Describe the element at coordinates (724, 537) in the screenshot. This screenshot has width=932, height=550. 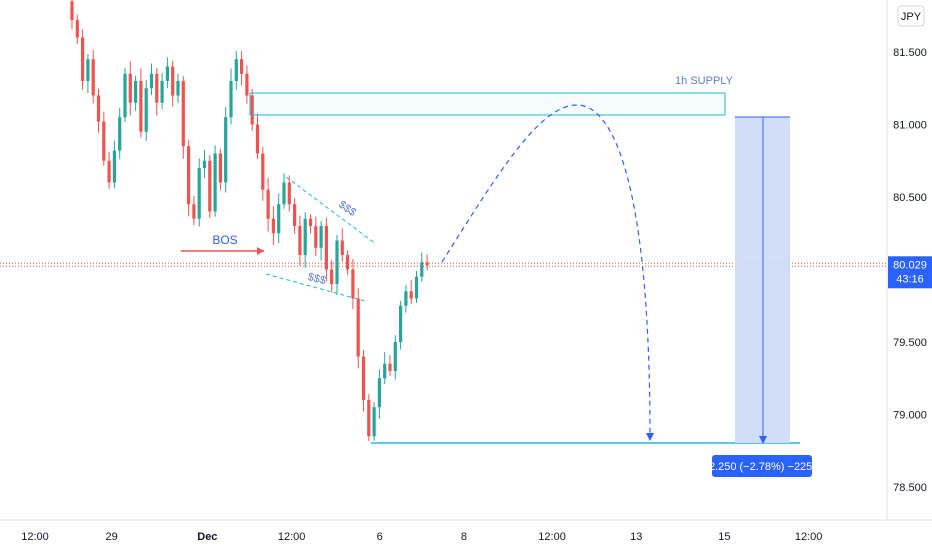
I see `time-tick-label: 15` at that location.